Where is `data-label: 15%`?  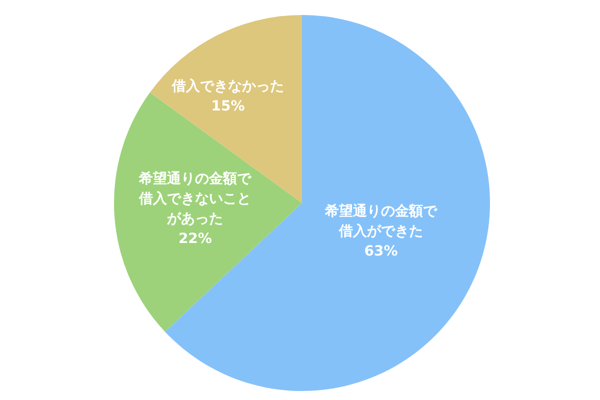 data-label: 15% is located at coordinates (228, 106).